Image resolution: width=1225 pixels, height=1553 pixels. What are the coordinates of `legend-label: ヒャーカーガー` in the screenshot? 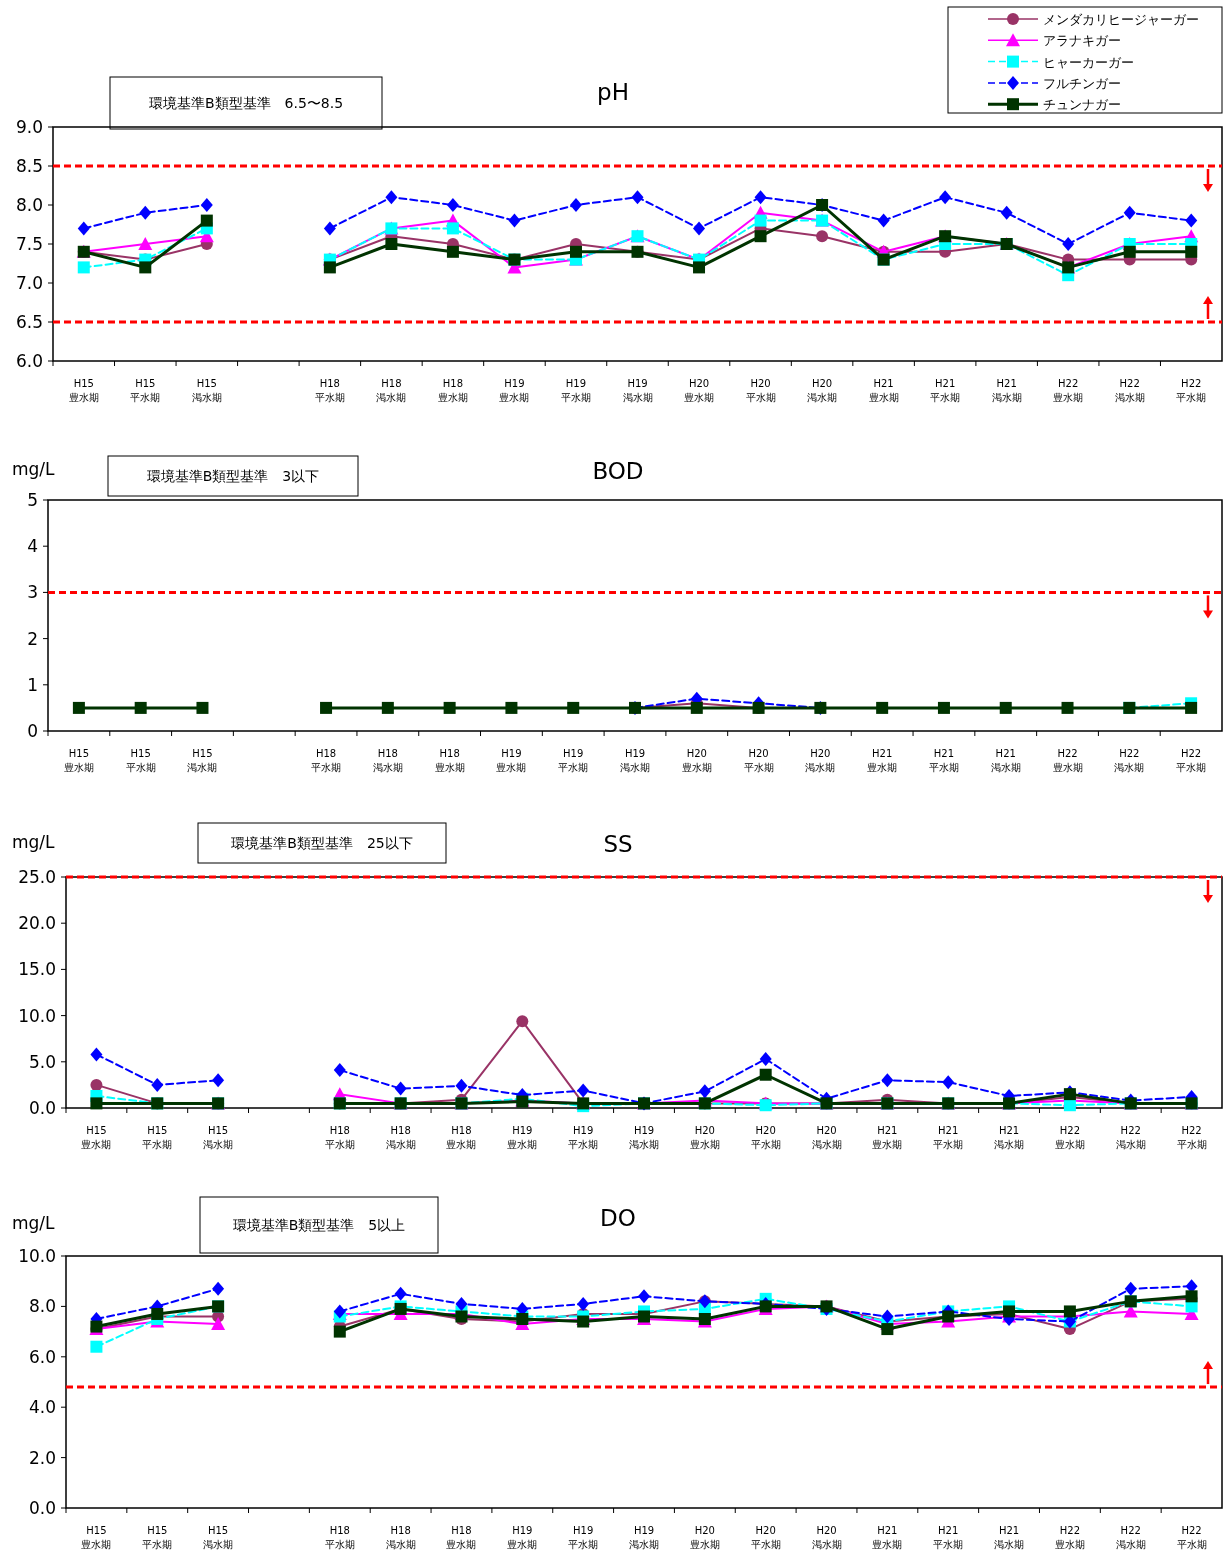 It's located at (1088, 62).